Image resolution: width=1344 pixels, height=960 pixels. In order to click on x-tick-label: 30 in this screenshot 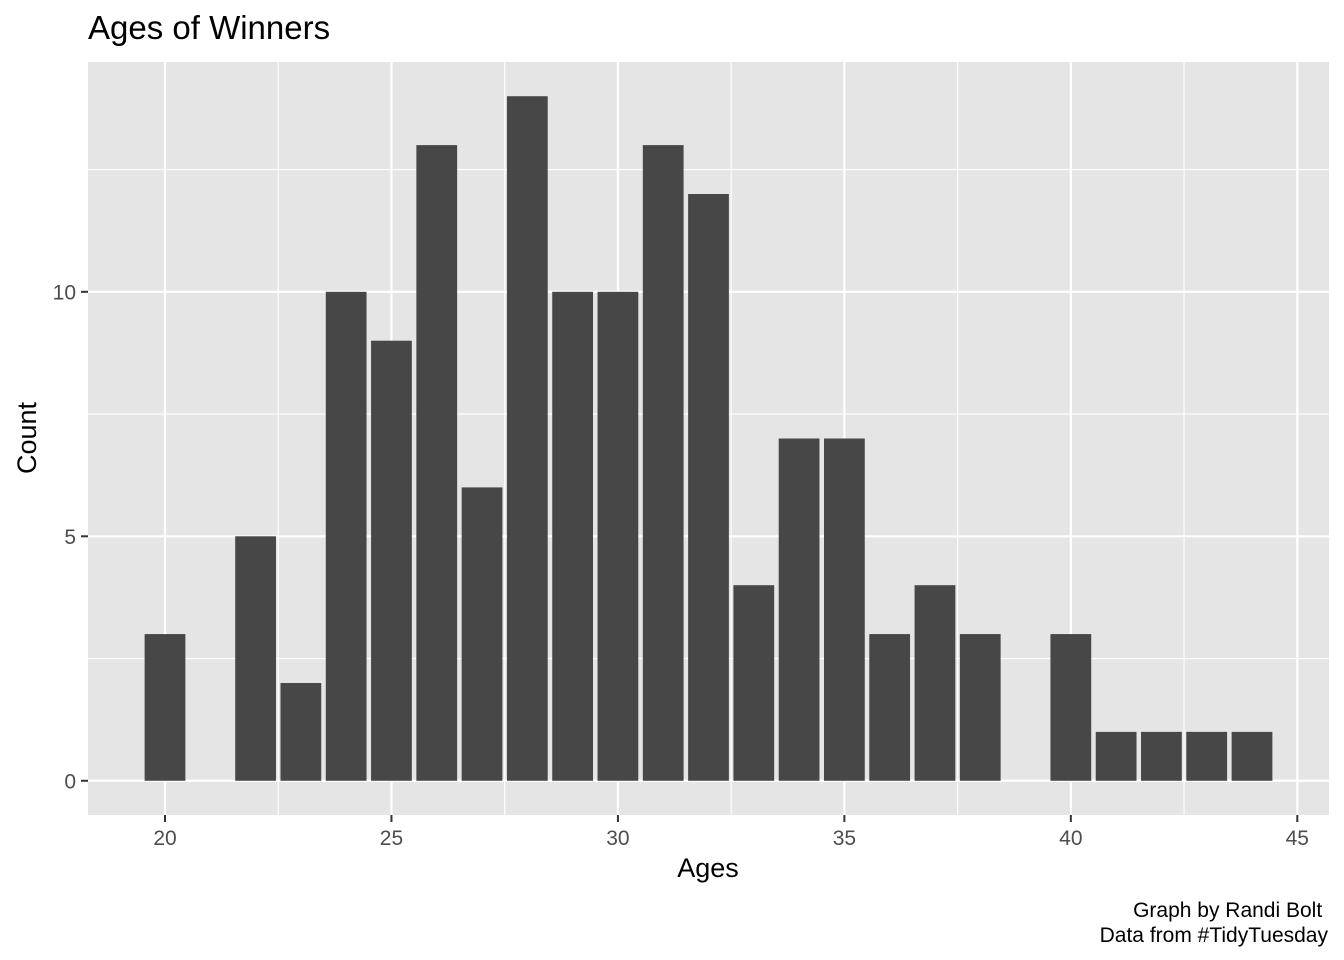, I will do `click(617, 838)`.